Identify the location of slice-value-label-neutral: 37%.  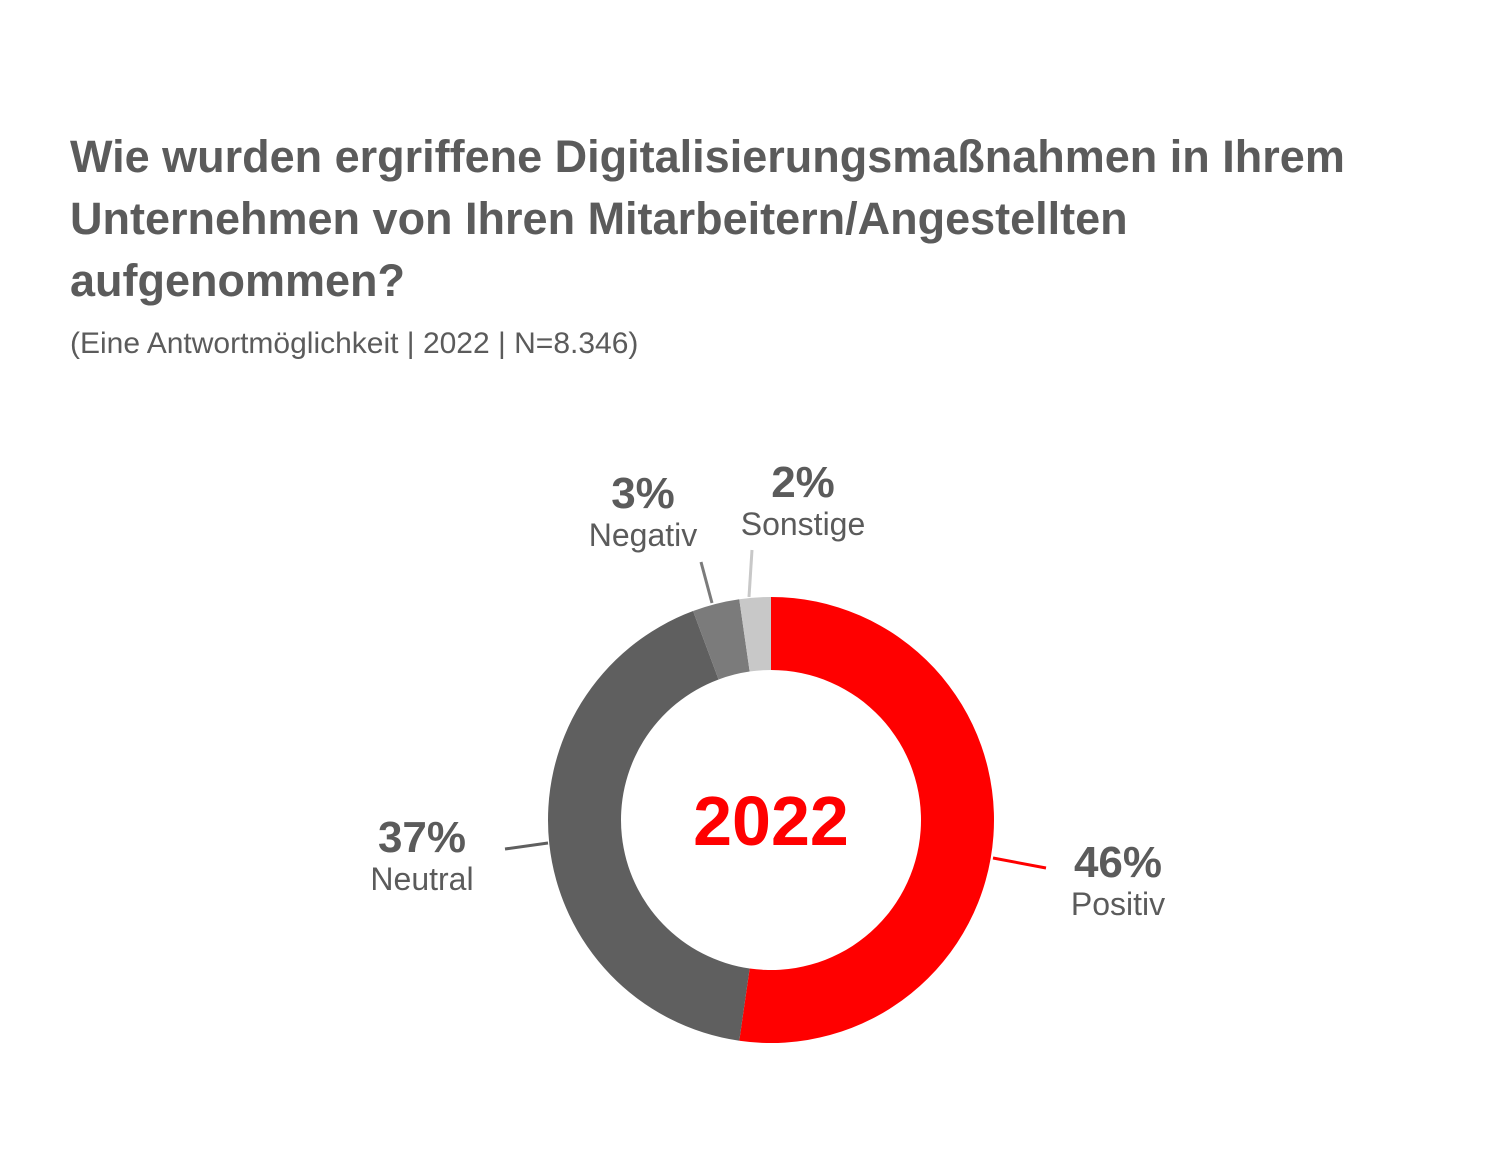
(422, 837).